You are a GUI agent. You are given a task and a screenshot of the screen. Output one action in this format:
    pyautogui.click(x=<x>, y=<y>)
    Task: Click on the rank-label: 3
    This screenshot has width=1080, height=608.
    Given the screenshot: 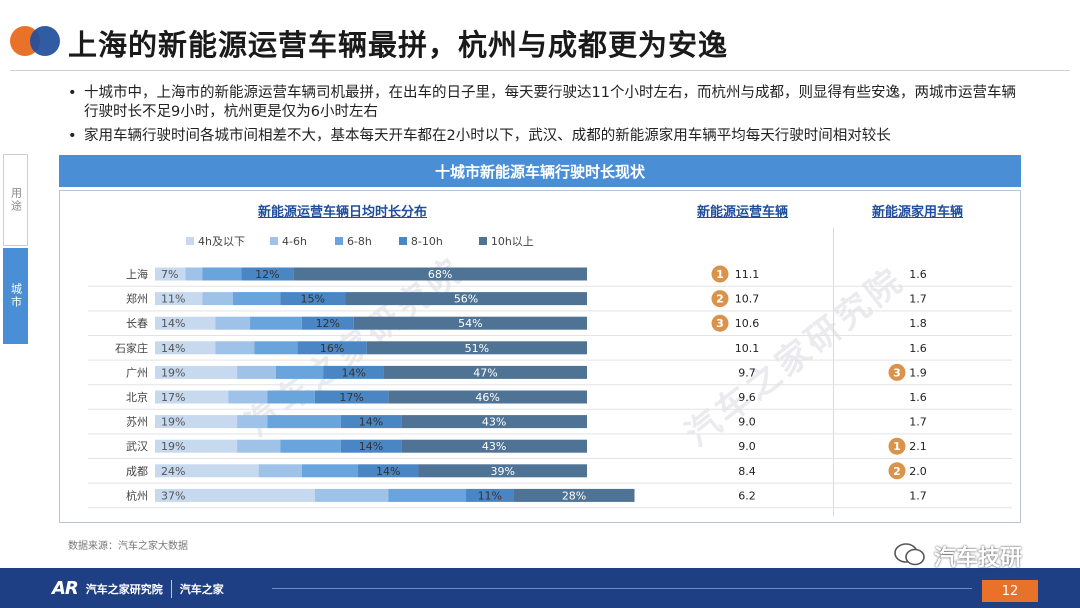 What is the action you would take?
    pyautogui.click(x=897, y=372)
    